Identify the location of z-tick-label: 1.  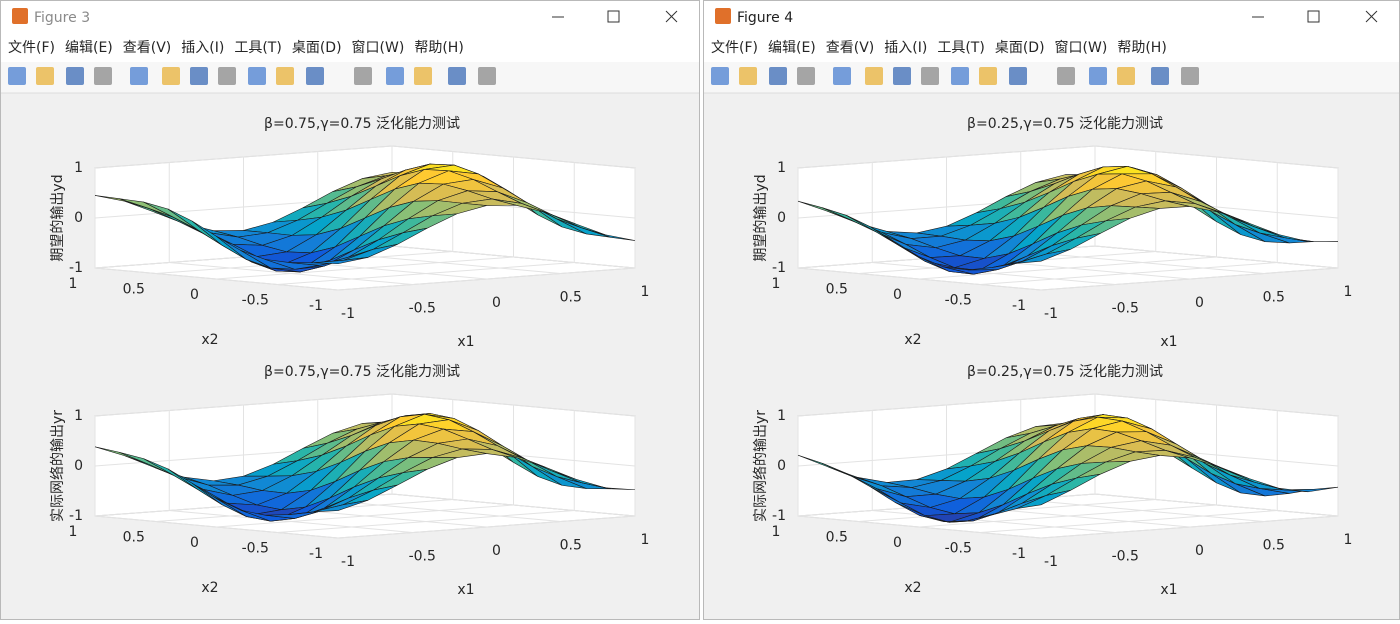
(78, 168).